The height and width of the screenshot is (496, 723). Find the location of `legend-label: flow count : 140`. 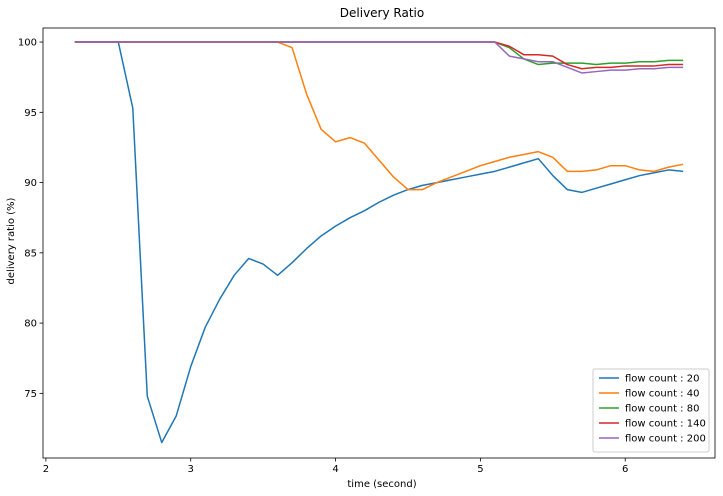

legend-label: flow count : 140 is located at coordinates (665, 424).